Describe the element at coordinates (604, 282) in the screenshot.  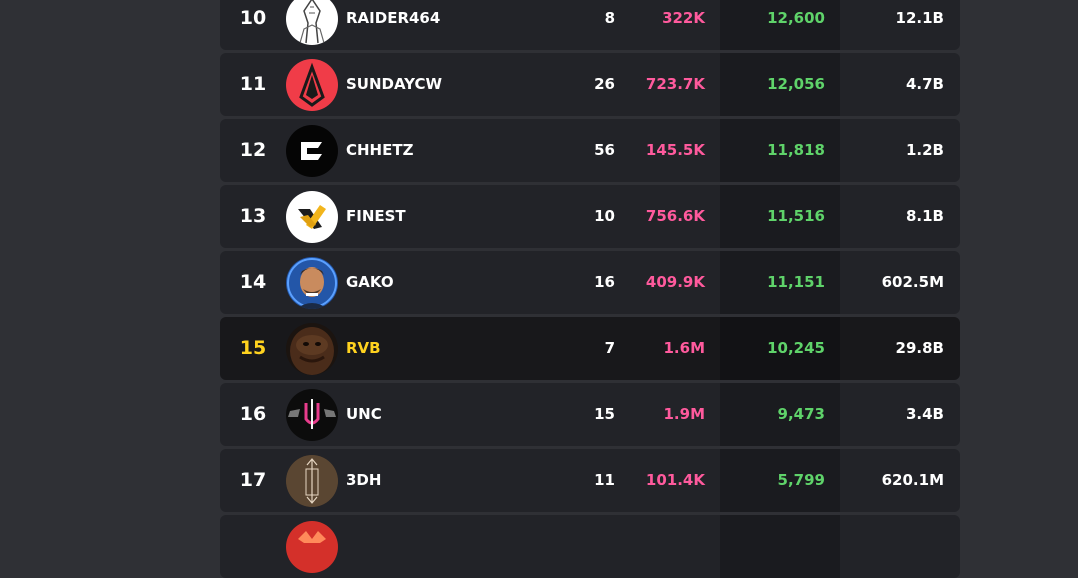
I see `stat-a: 16` at that location.